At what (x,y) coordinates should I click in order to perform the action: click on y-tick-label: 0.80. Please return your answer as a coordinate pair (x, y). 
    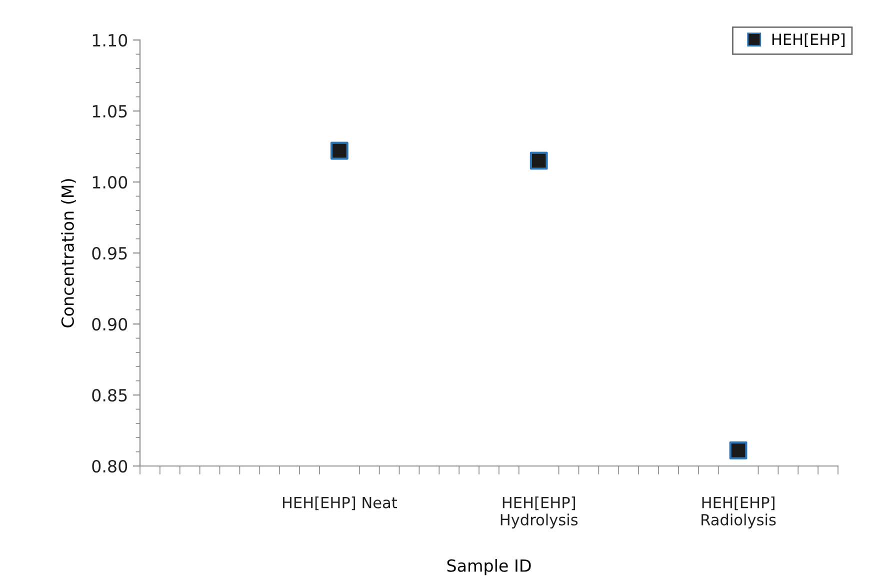
    Looking at the image, I should click on (110, 466).